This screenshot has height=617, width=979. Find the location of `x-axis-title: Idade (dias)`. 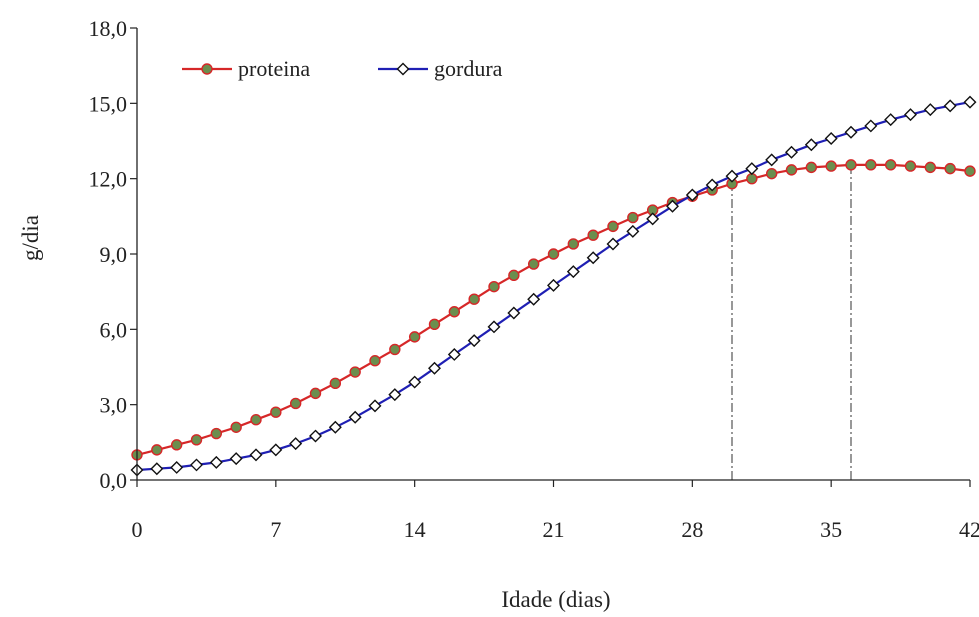

x-axis-title: Idade (dias) is located at coordinates (555, 599).